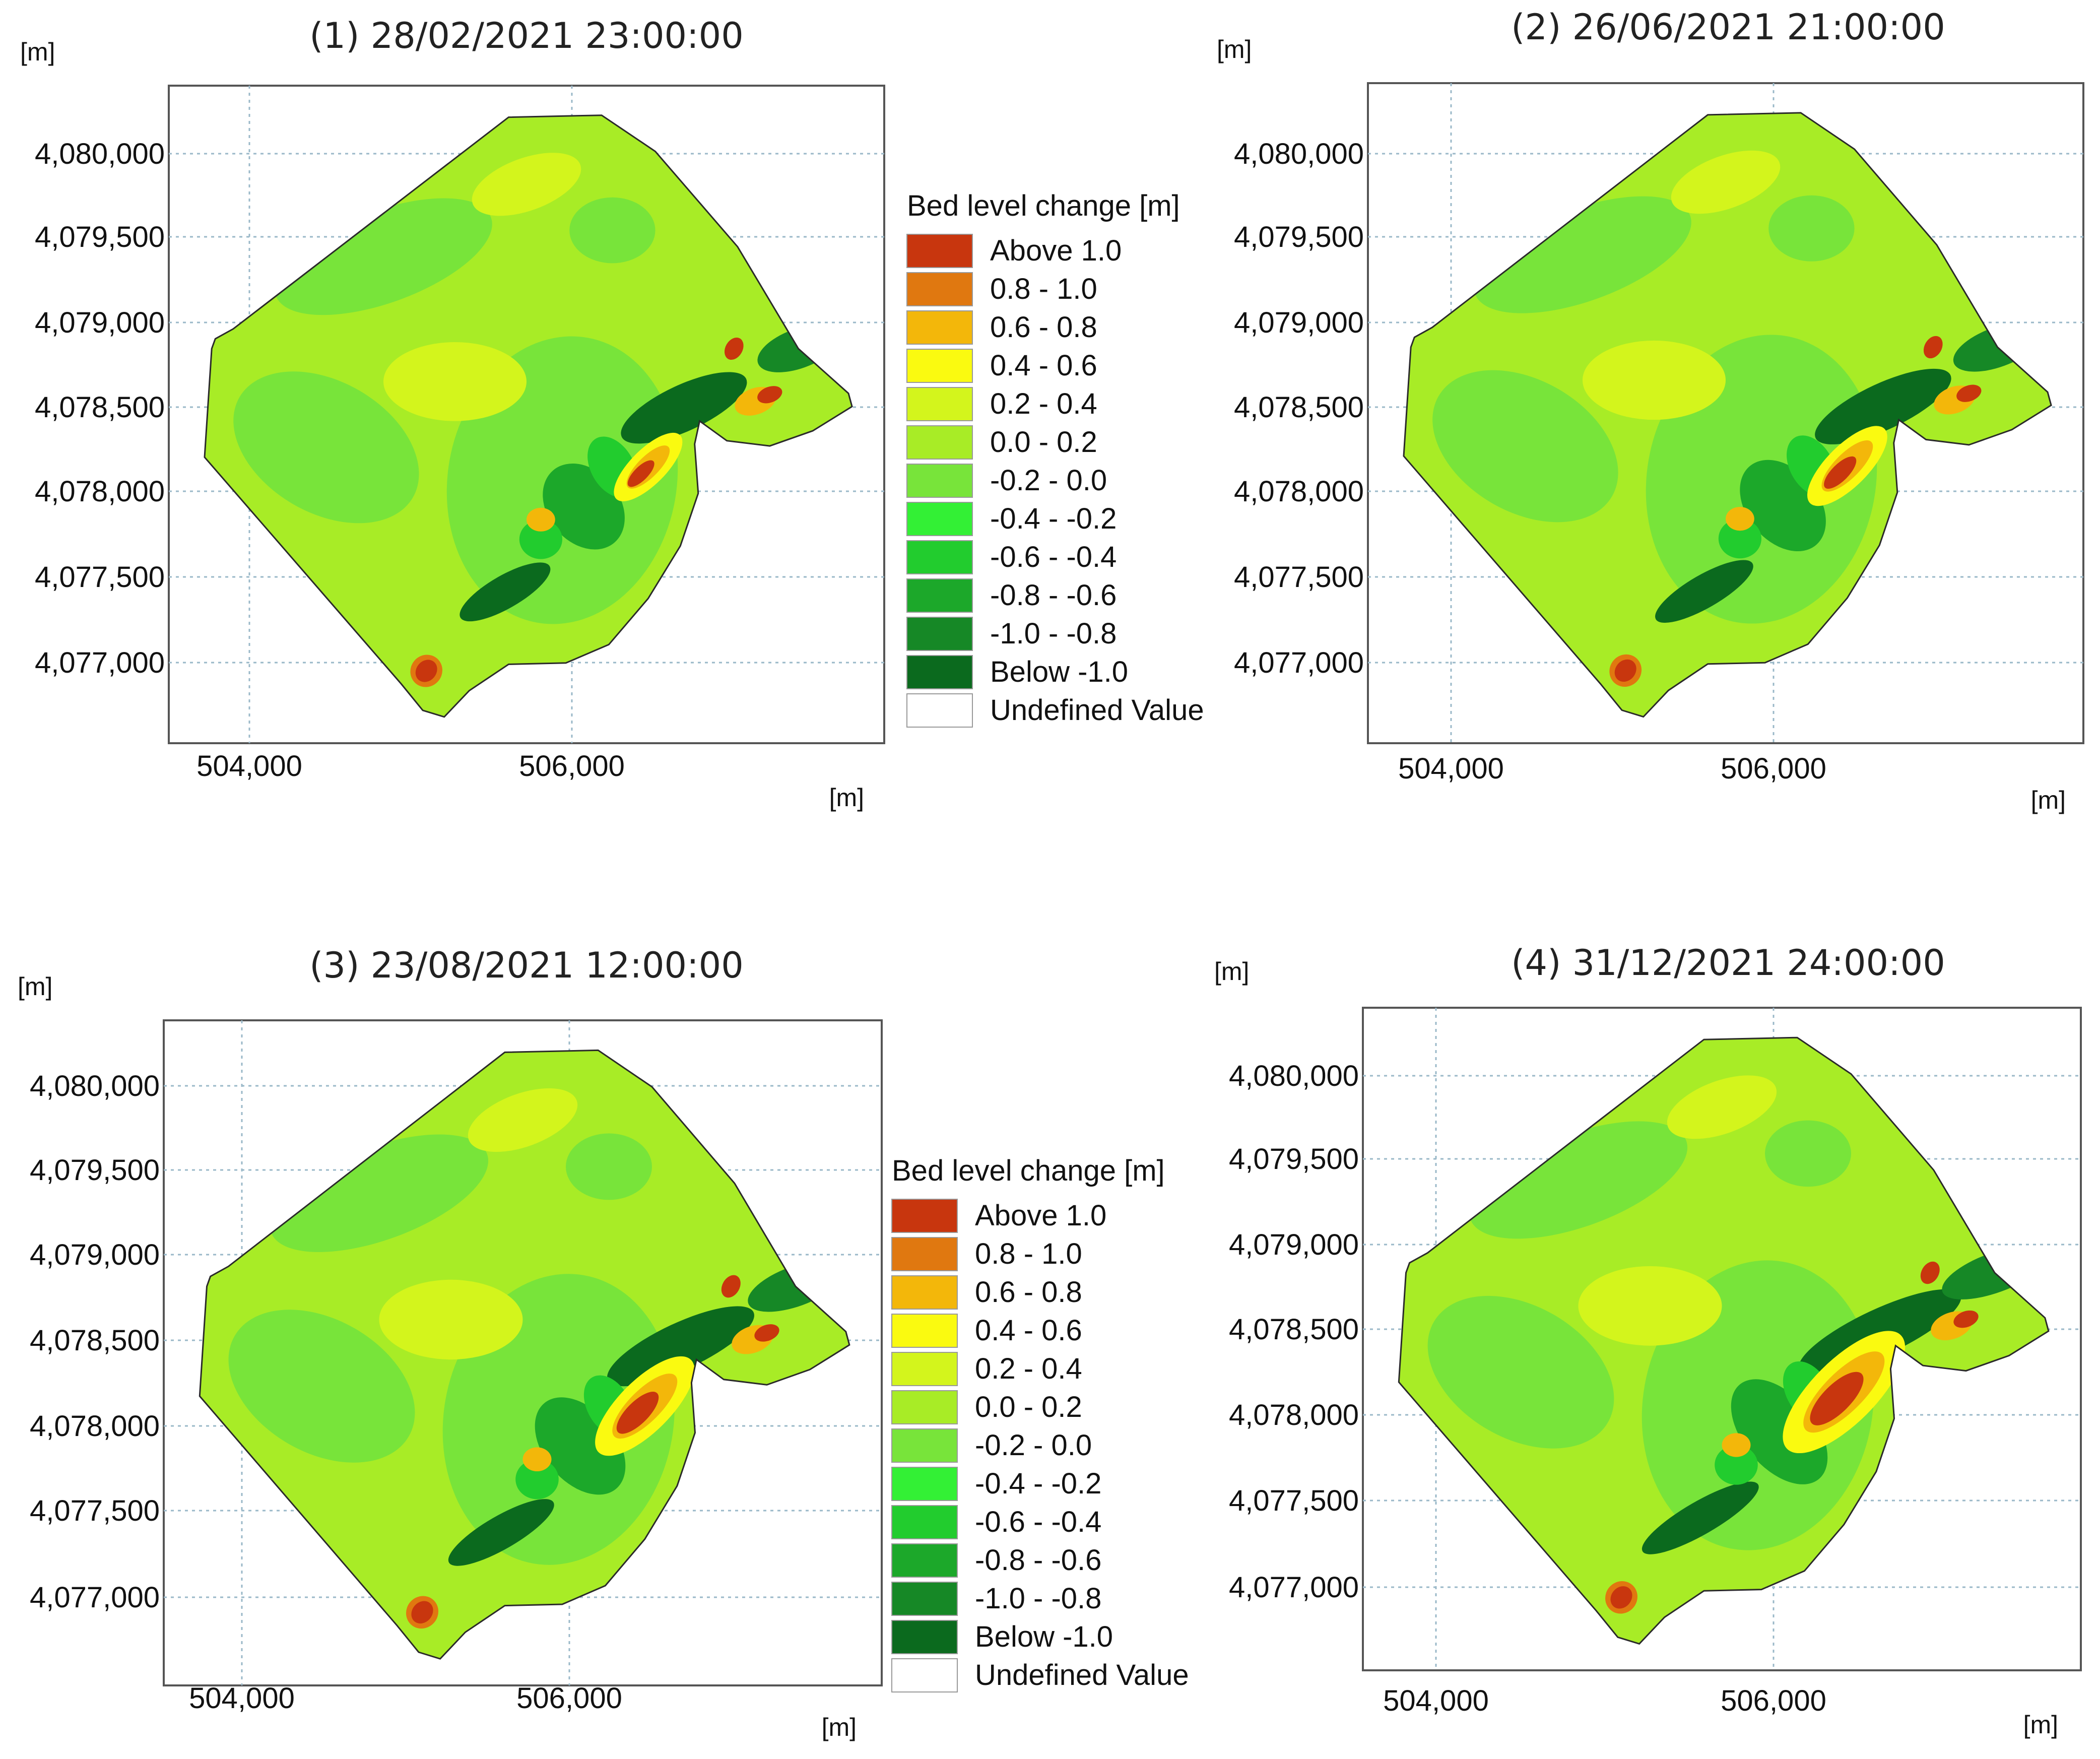 The height and width of the screenshot is (1759, 2100). What do you see at coordinates (1053, 595) in the screenshot?
I see `legend-label: -0.8 - -0.6` at bounding box center [1053, 595].